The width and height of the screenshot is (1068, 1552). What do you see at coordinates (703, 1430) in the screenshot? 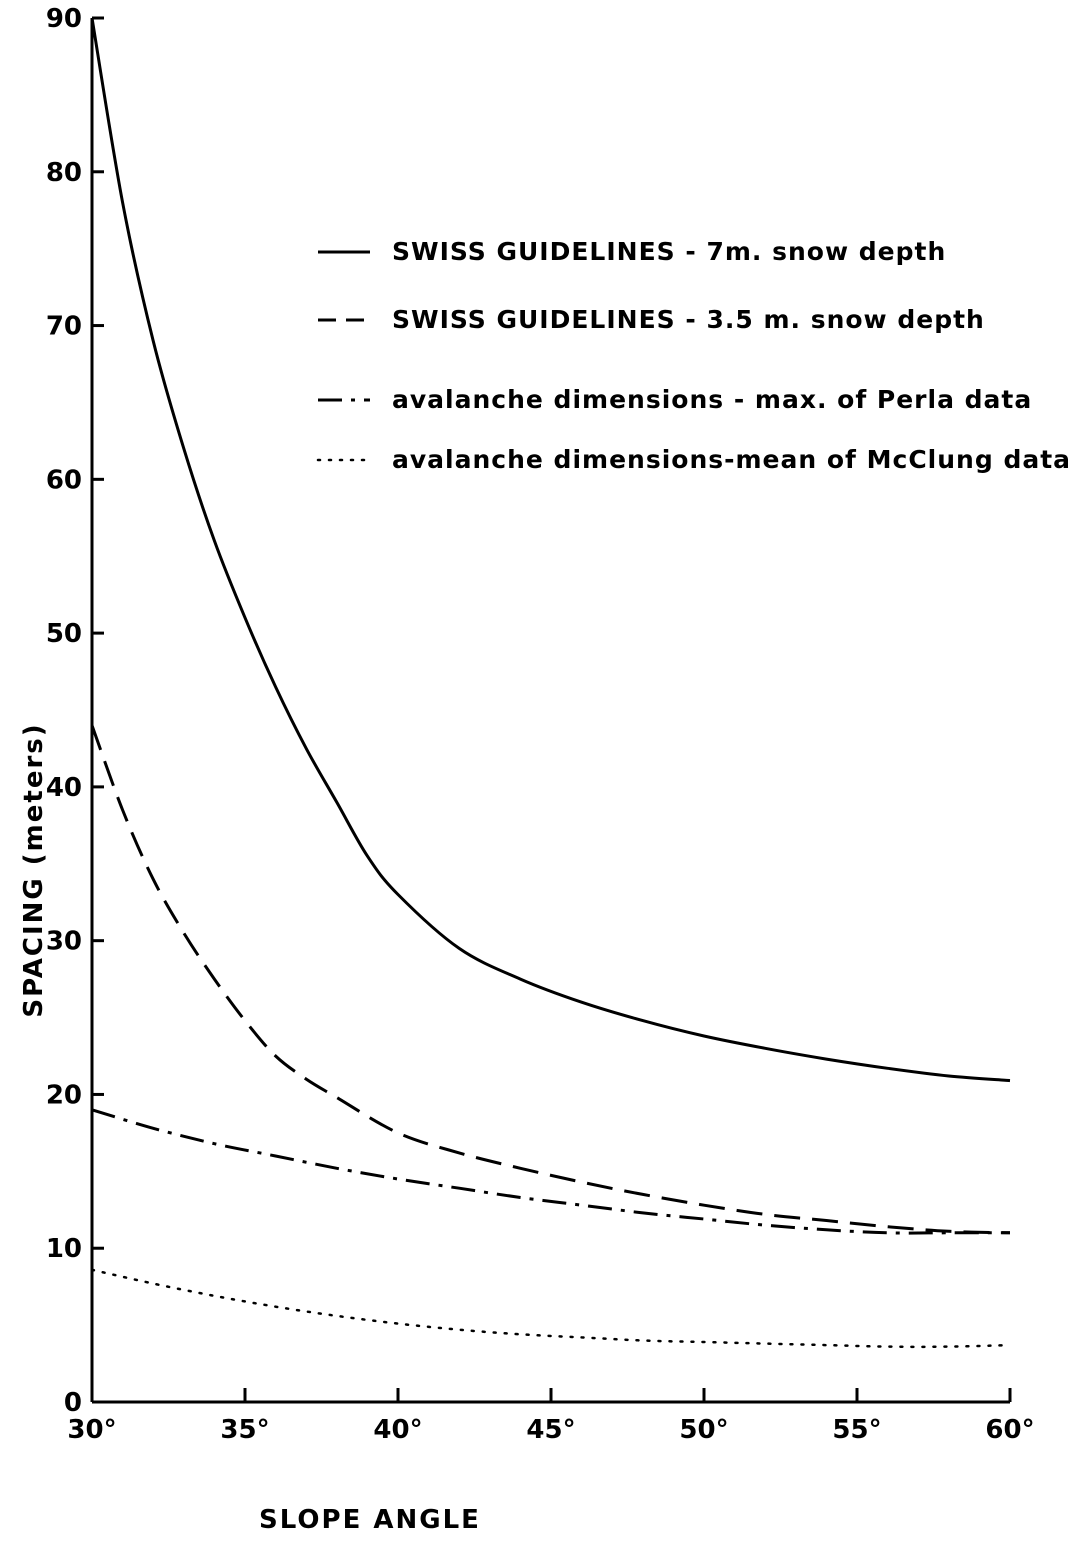
I see `x-tick-label: 50°` at bounding box center [703, 1430].